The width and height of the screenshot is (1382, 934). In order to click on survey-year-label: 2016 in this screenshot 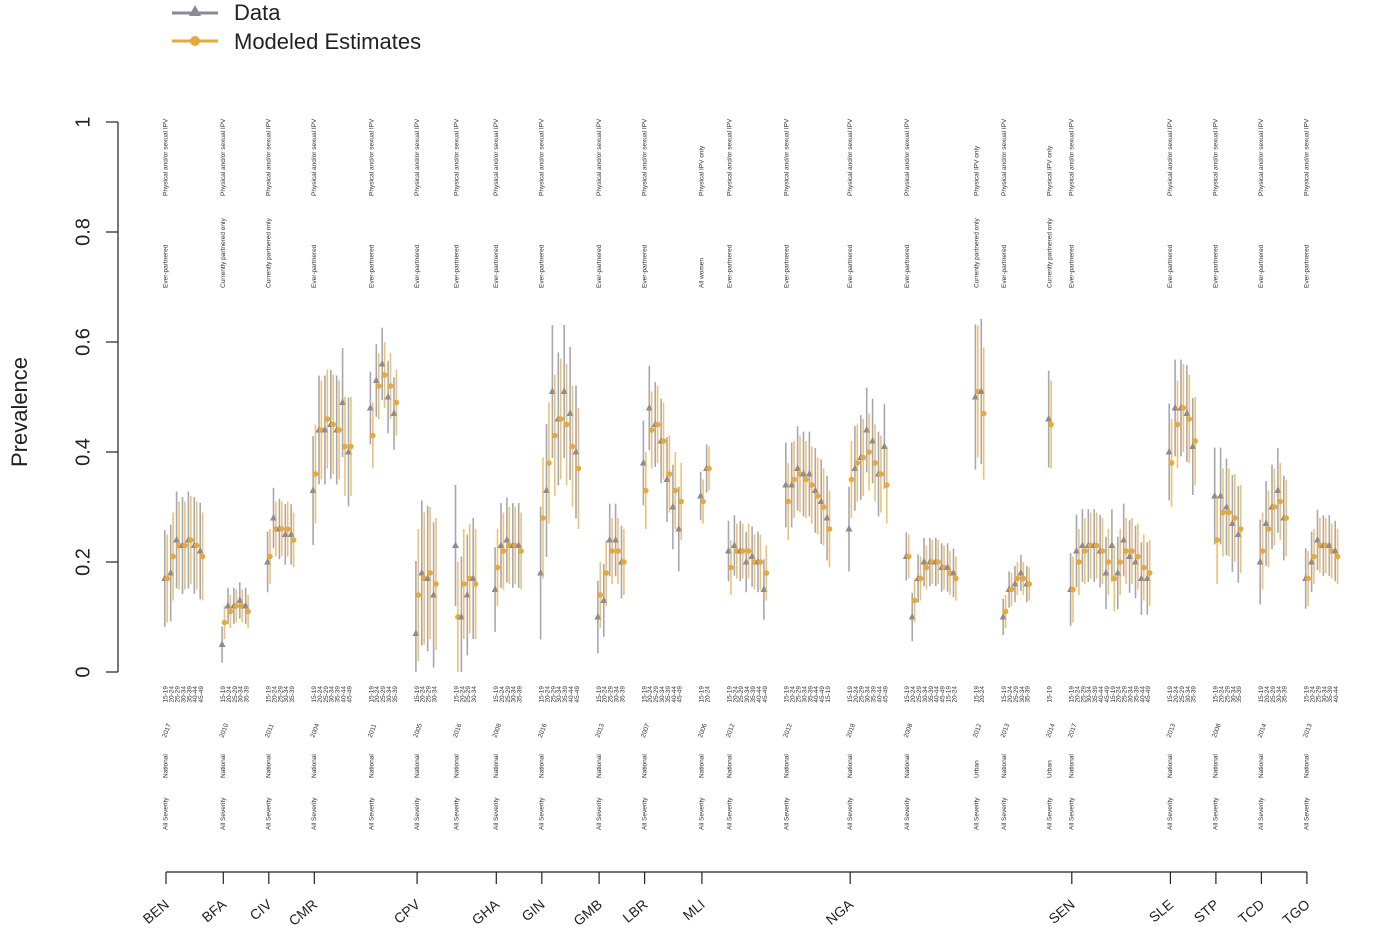, I will do `click(458, 730)`.